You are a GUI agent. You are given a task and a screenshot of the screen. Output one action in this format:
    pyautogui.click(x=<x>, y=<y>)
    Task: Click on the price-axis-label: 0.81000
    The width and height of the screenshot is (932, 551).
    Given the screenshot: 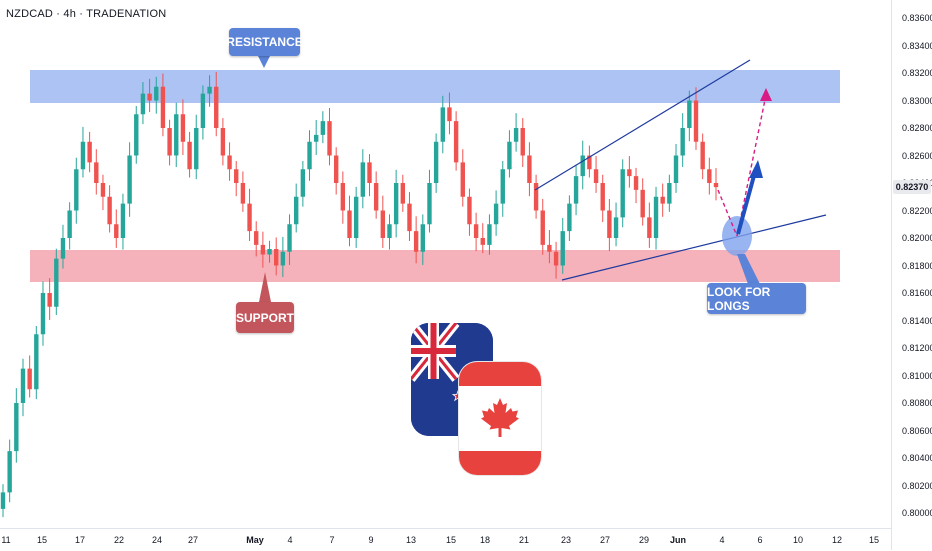 What is the action you would take?
    pyautogui.click(x=917, y=375)
    